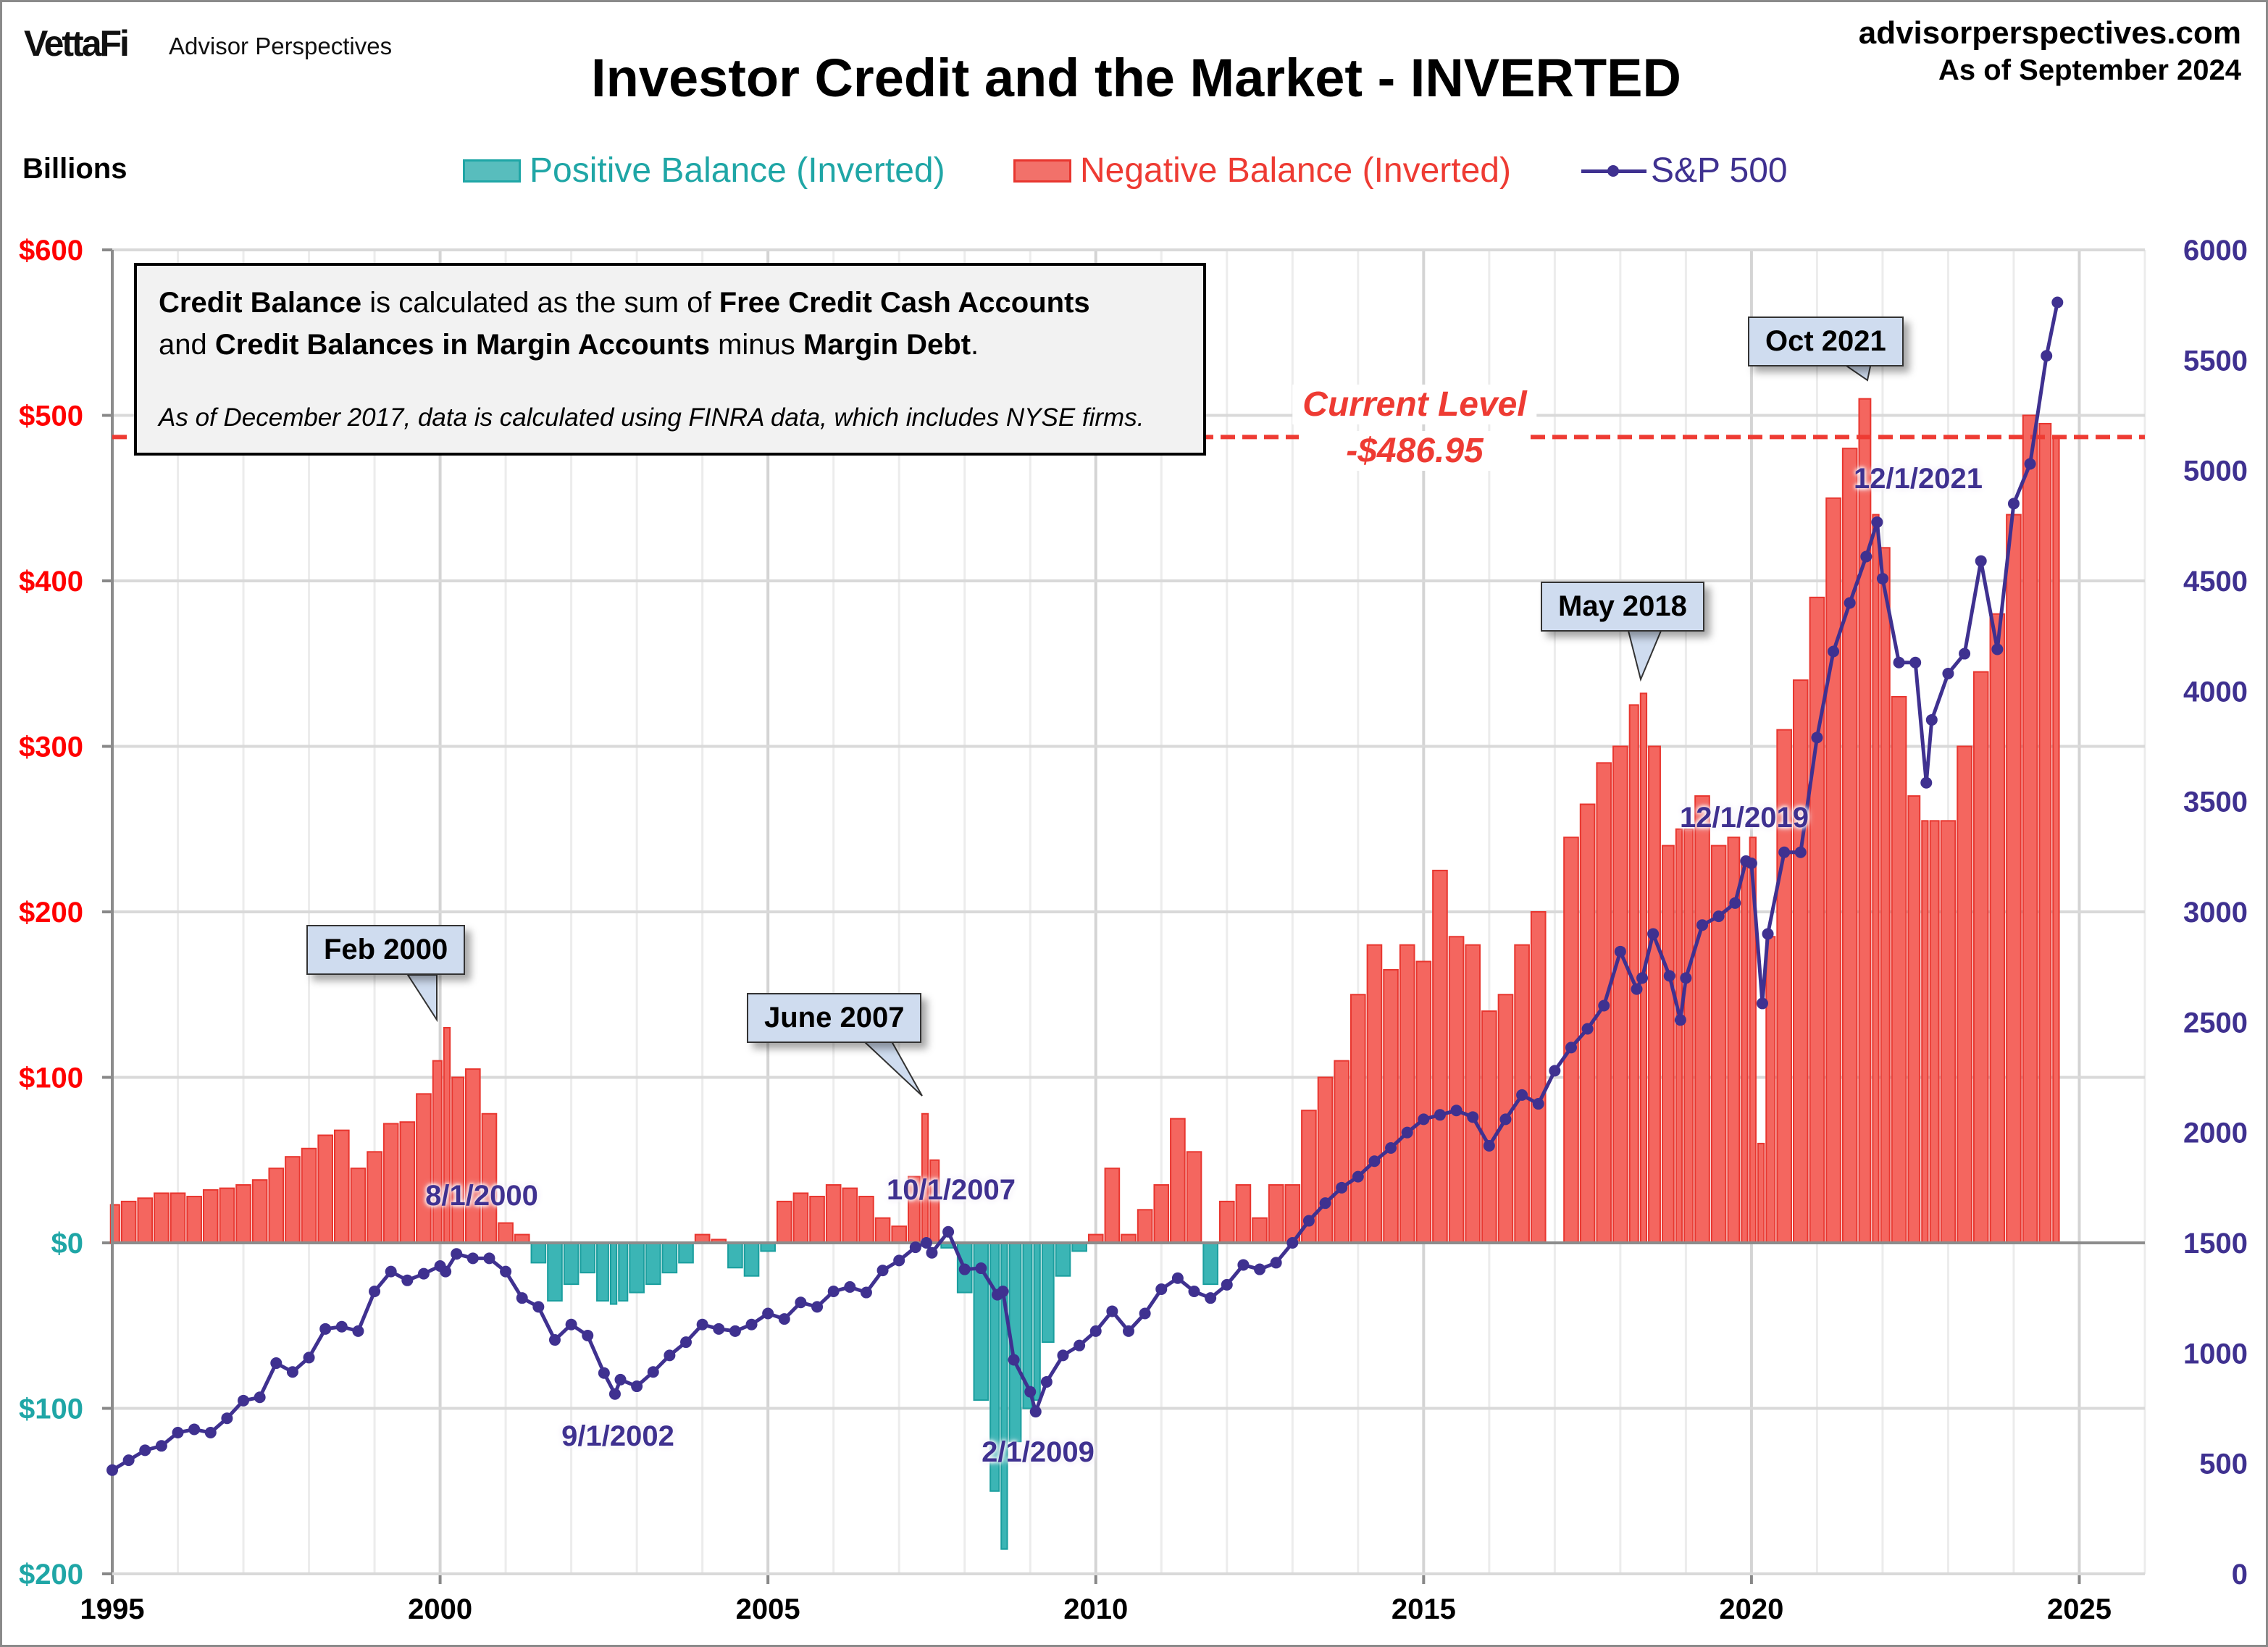 The width and height of the screenshot is (2268, 1647). What do you see at coordinates (1096, 1609) in the screenshot?
I see `x-tick-label: 2010` at bounding box center [1096, 1609].